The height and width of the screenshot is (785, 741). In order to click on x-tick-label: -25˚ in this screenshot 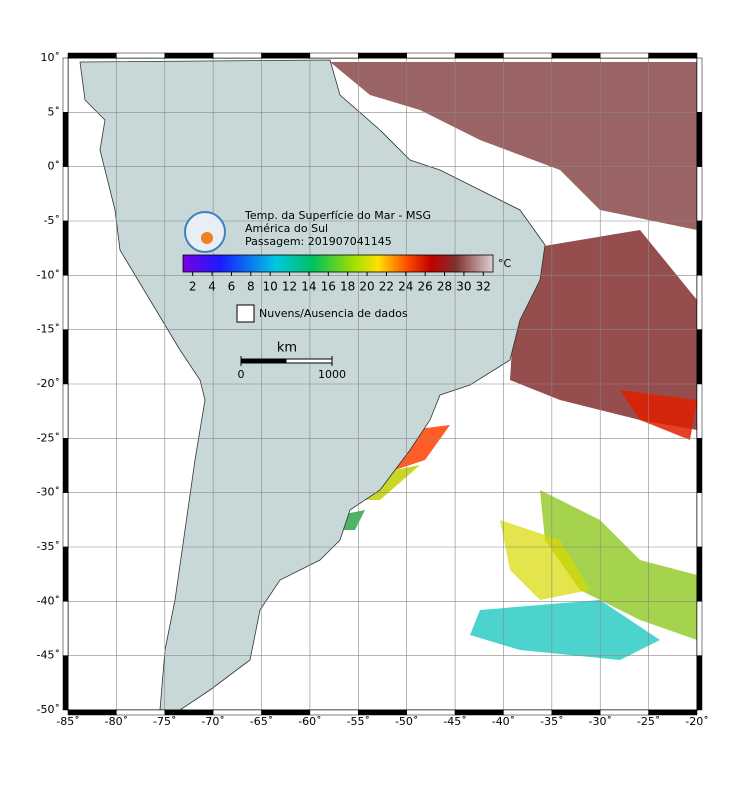, I will do `click(648, 721)`.